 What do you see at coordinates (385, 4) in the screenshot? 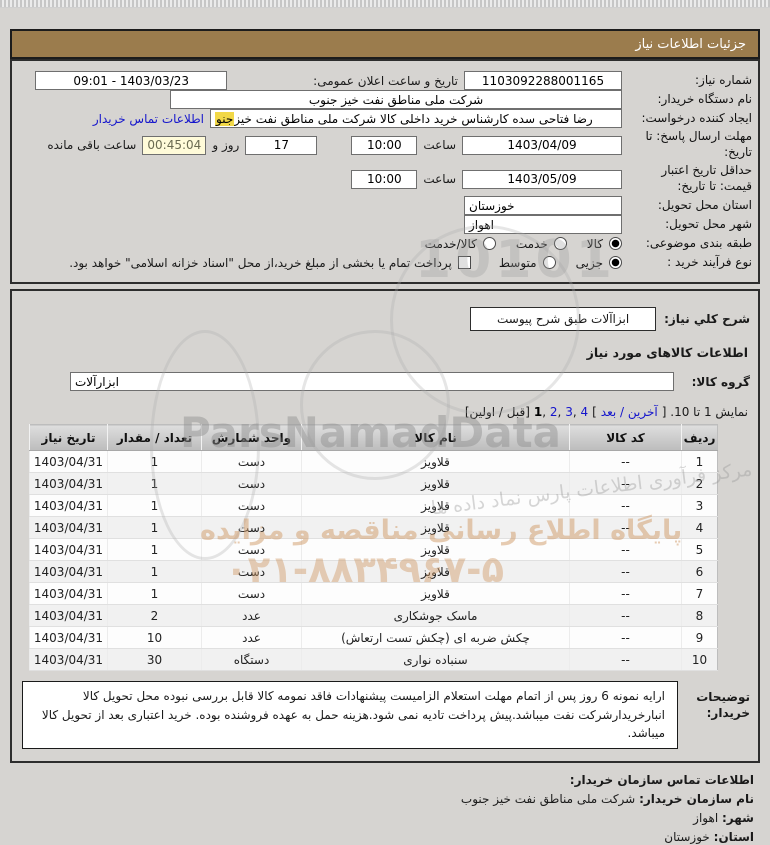
I see `window-edge-pattern` at bounding box center [385, 4].